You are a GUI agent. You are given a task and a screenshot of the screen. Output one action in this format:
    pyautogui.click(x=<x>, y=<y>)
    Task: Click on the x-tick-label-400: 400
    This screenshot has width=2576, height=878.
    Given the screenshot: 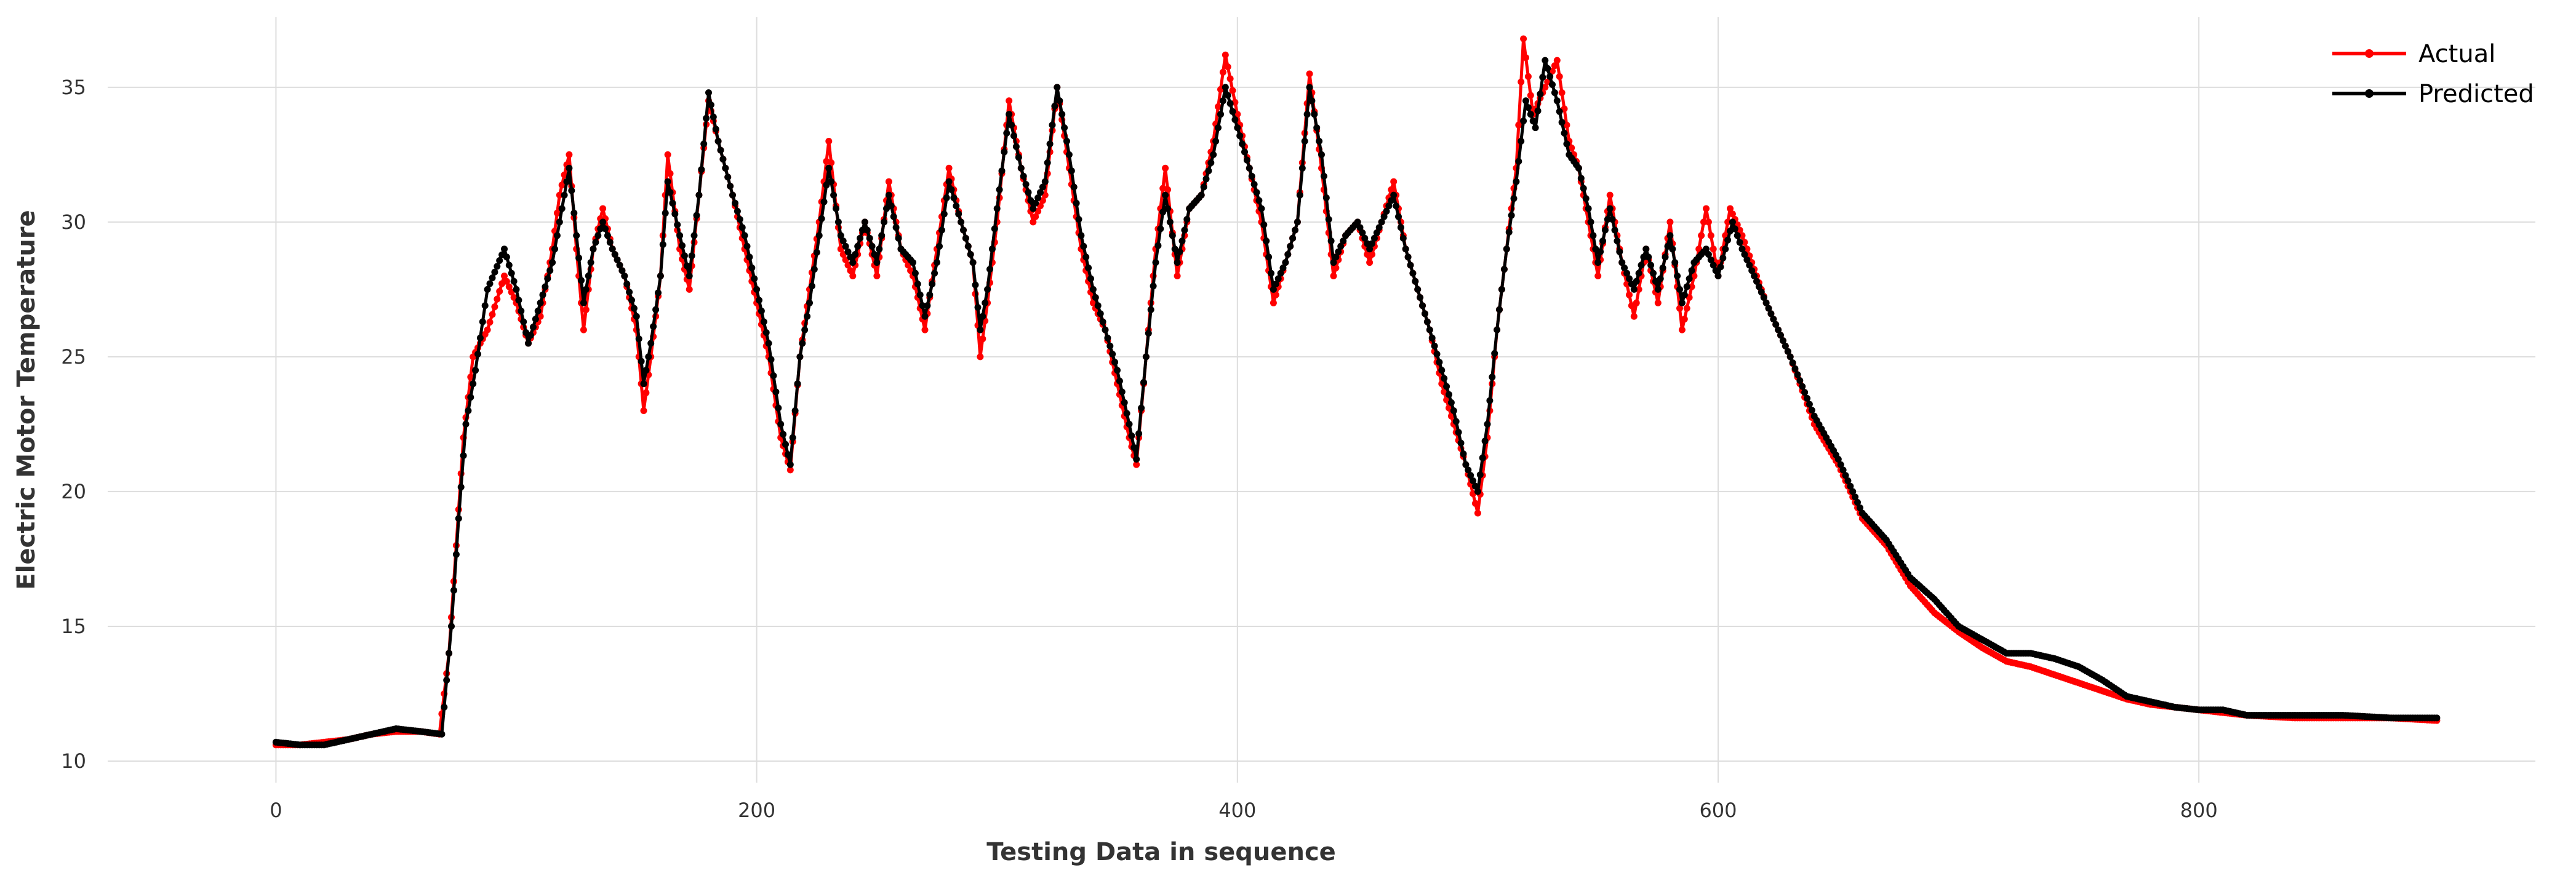 What is the action you would take?
    pyautogui.click(x=1237, y=810)
    